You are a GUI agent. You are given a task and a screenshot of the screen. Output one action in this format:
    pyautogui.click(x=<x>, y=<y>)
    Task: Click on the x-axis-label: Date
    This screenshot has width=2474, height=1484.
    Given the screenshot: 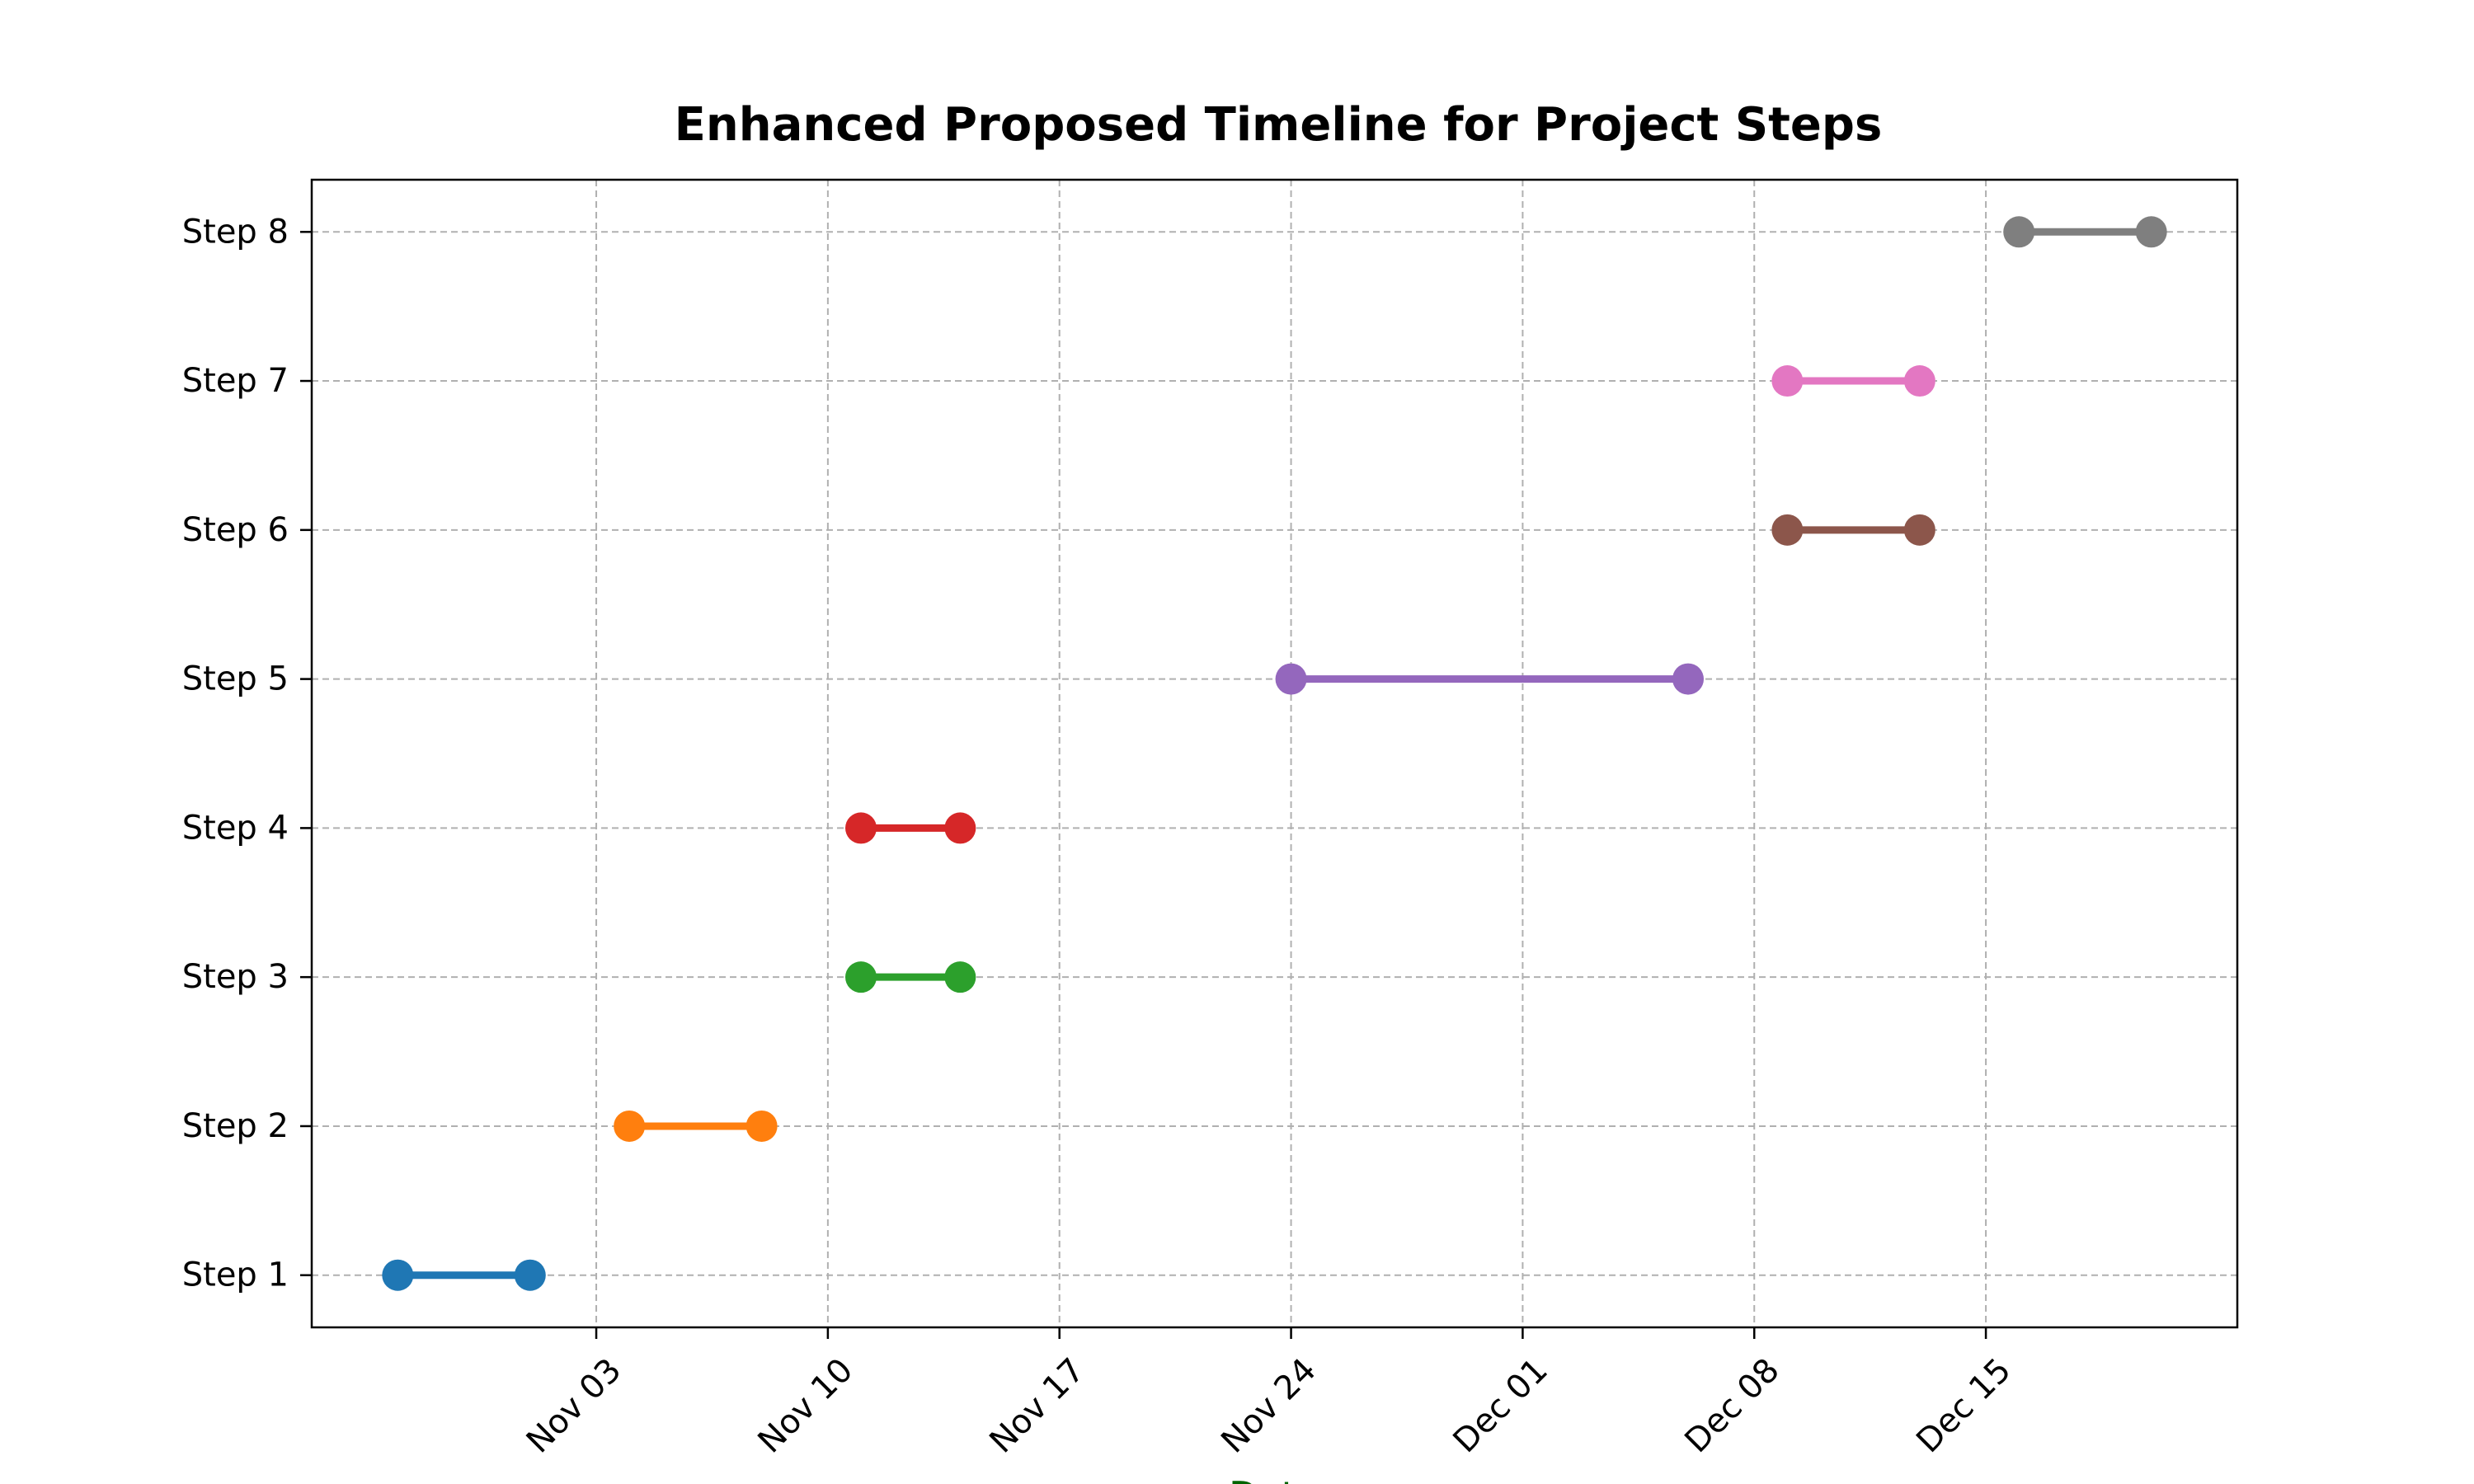 What is the action you would take?
    pyautogui.click(x=1274, y=1478)
    